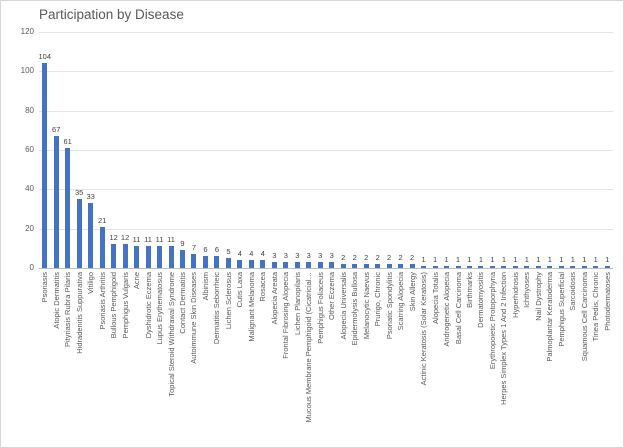 The image size is (624, 448). What do you see at coordinates (29, 228) in the screenshot?
I see `y-tick-label: 20` at bounding box center [29, 228].